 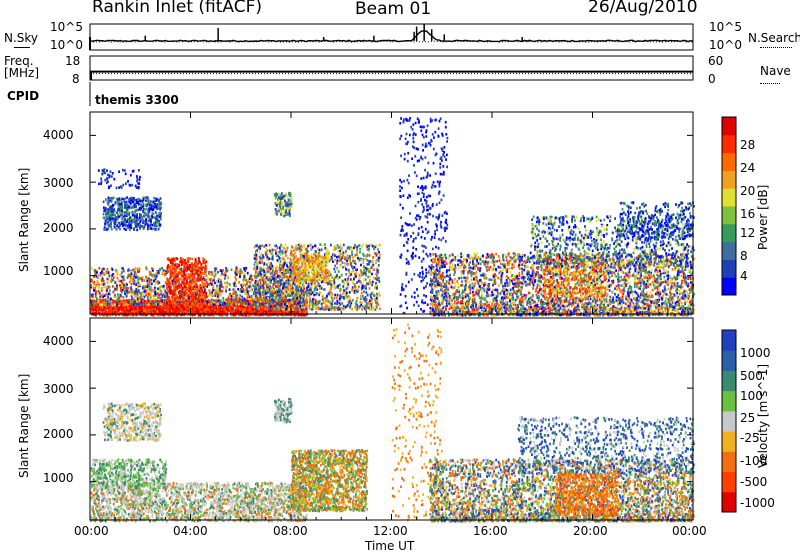 What do you see at coordinates (58, 341) in the screenshot?
I see `velocity-ytick-4000: 4000` at bounding box center [58, 341].